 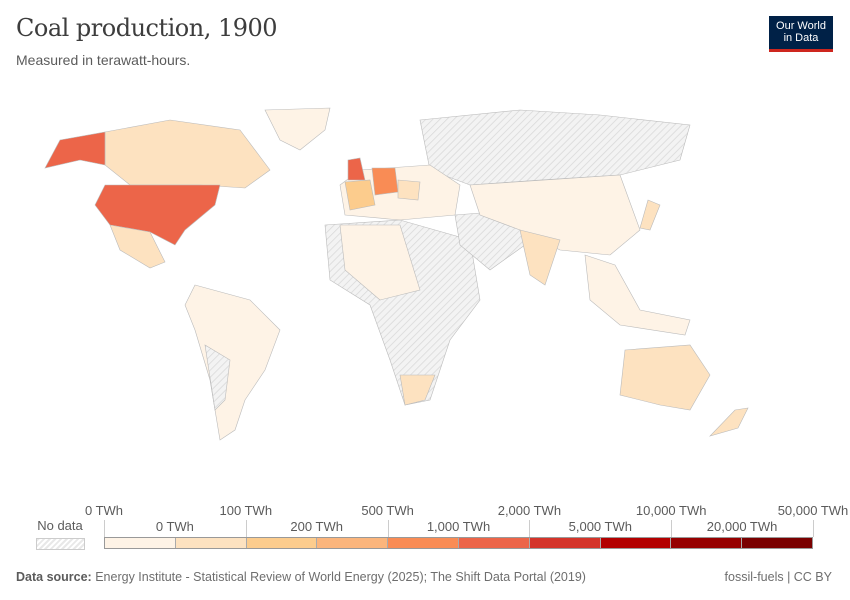 What do you see at coordinates (387, 510) in the screenshot?
I see `legend-tick-top: 500 TWh` at bounding box center [387, 510].